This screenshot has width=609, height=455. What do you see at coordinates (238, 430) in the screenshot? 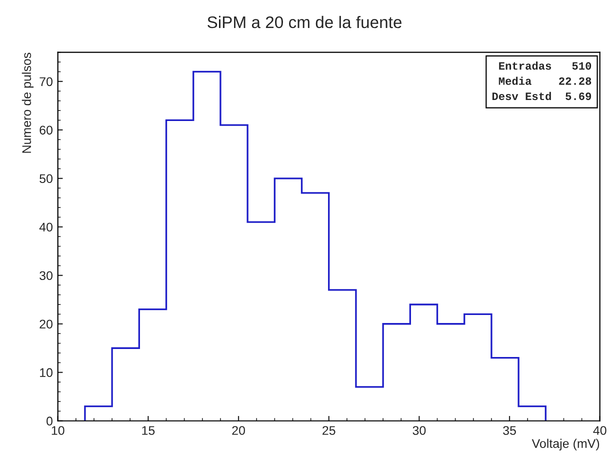
I see `x-tick-label: 20` at bounding box center [238, 430].